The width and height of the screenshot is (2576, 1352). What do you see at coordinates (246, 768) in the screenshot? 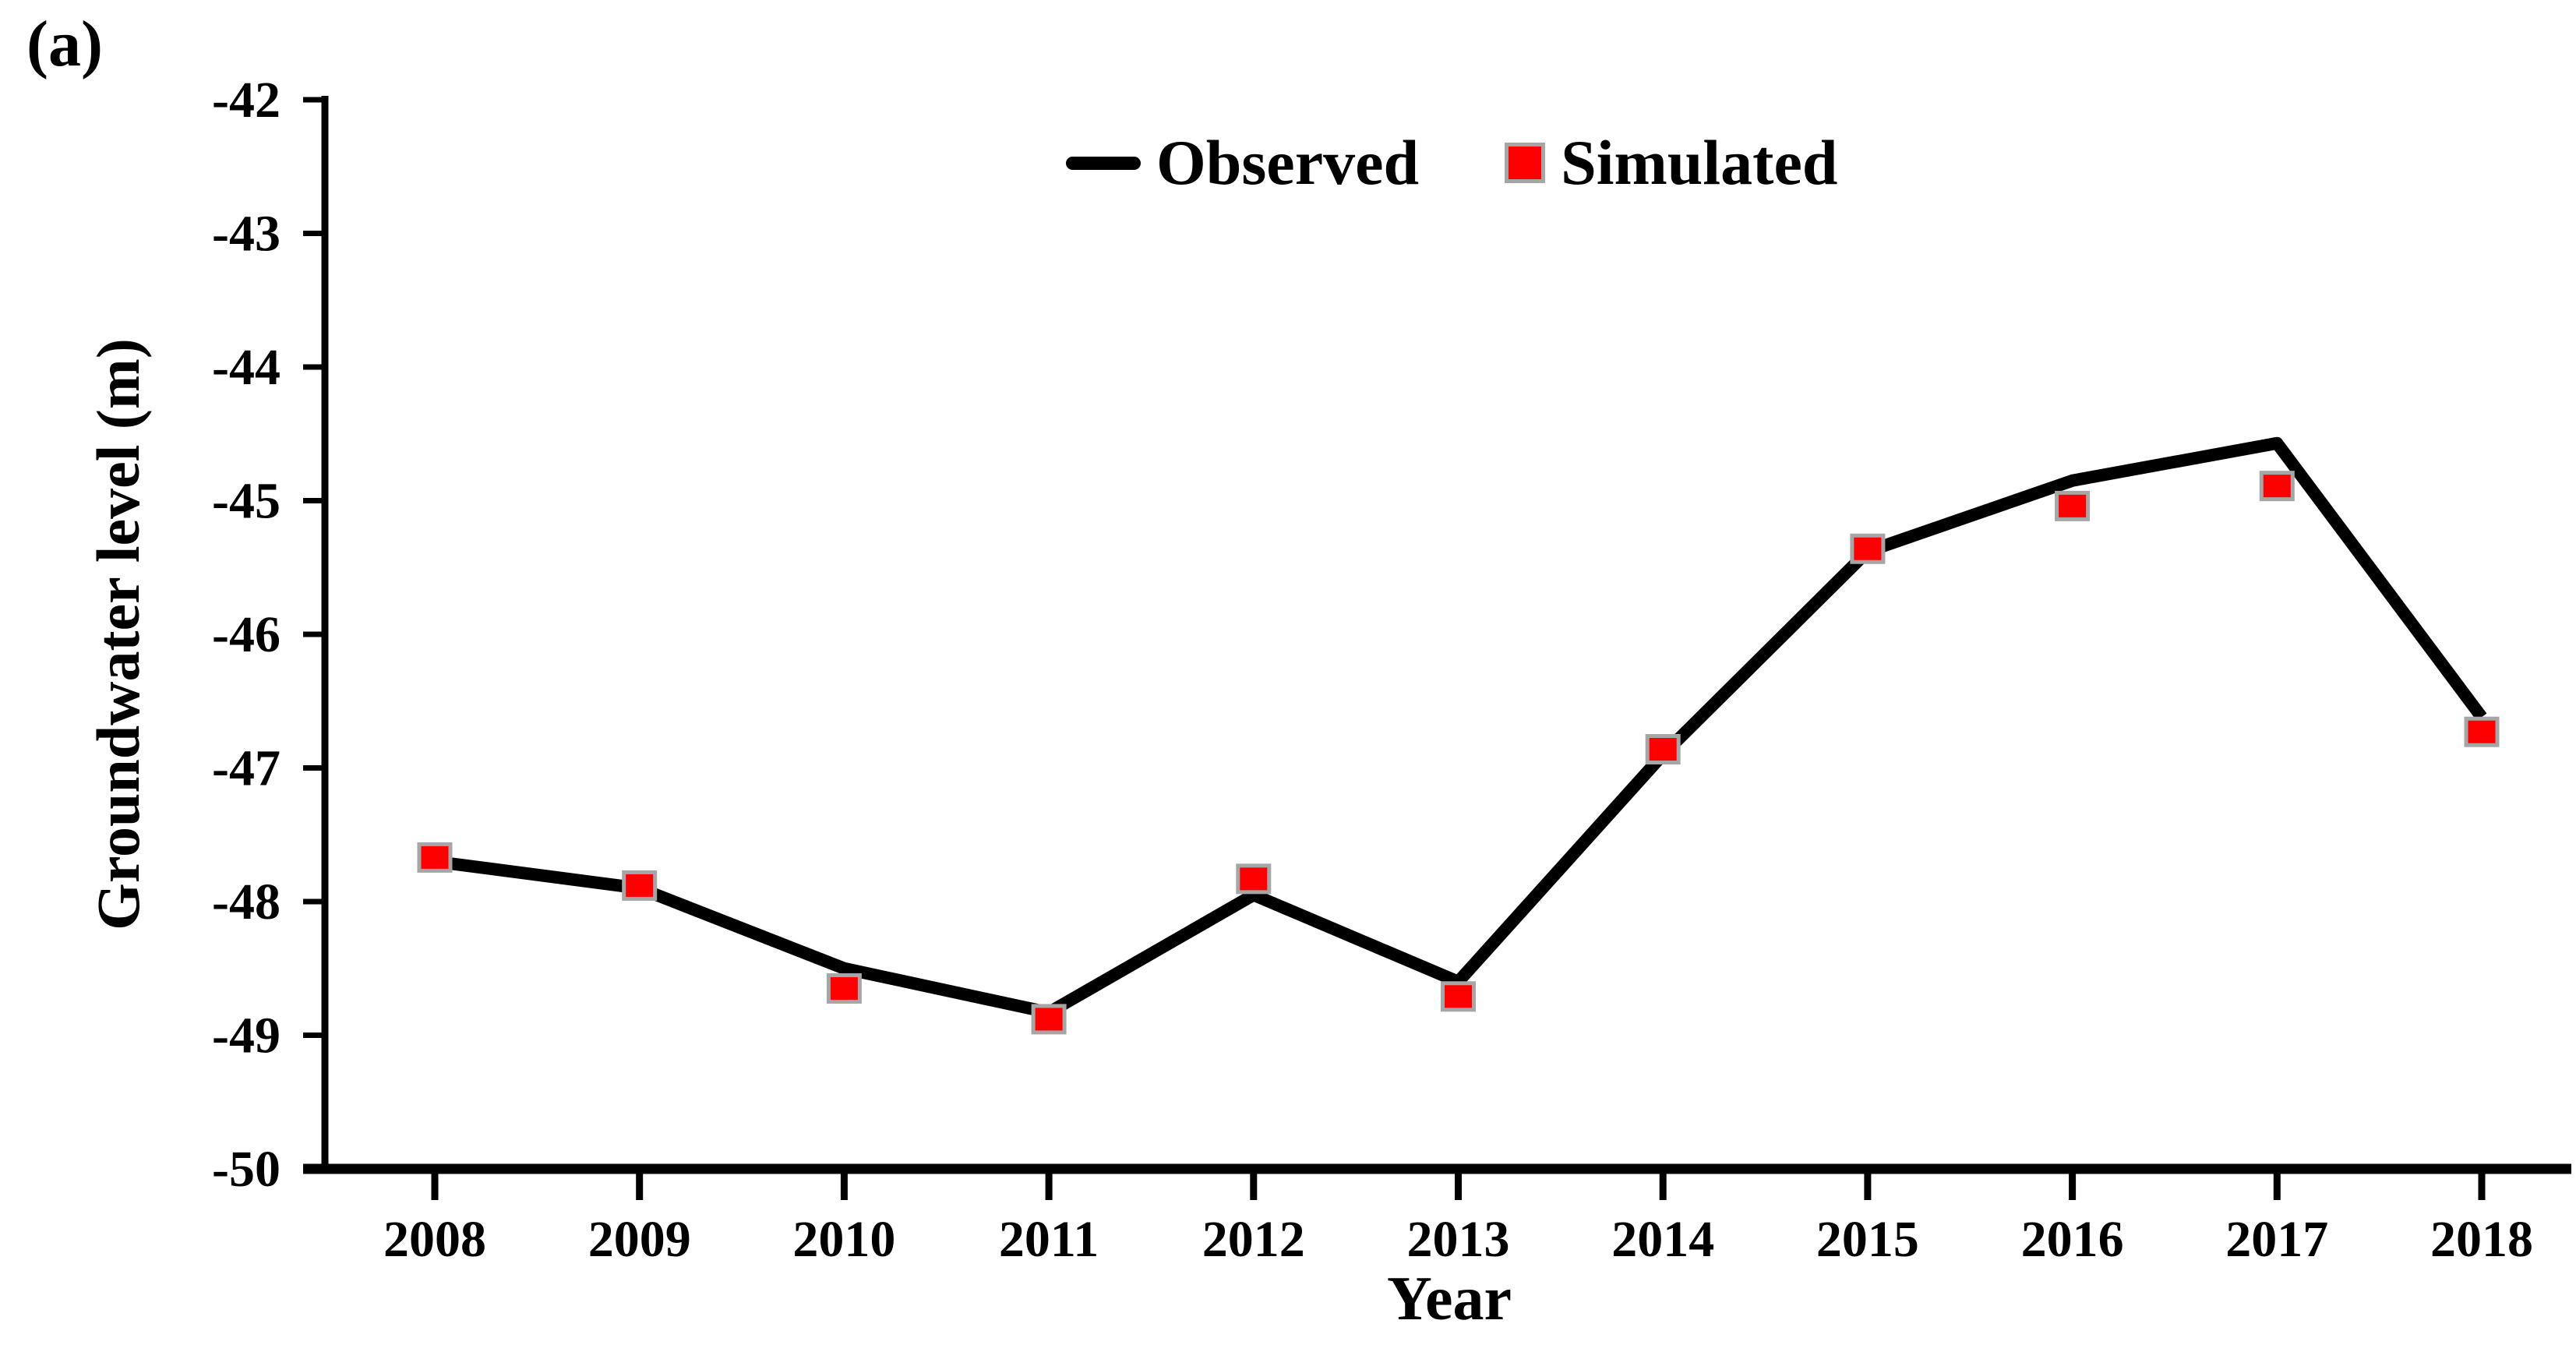
I see `y-tick-label: -47` at bounding box center [246, 768].